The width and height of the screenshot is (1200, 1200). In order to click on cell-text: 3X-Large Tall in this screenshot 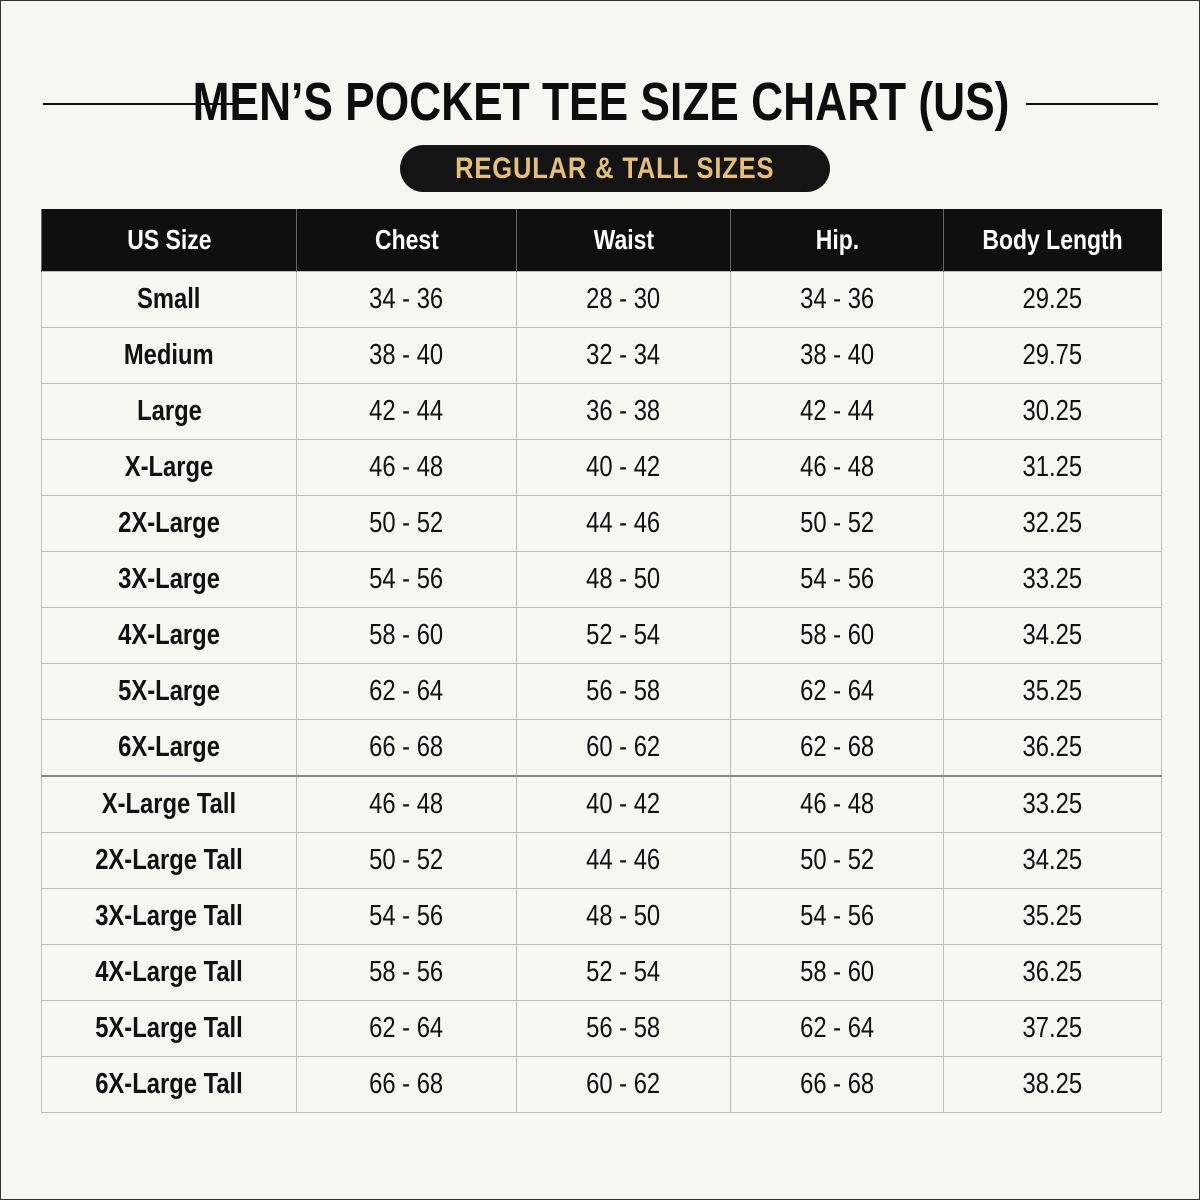, I will do `click(169, 916)`.